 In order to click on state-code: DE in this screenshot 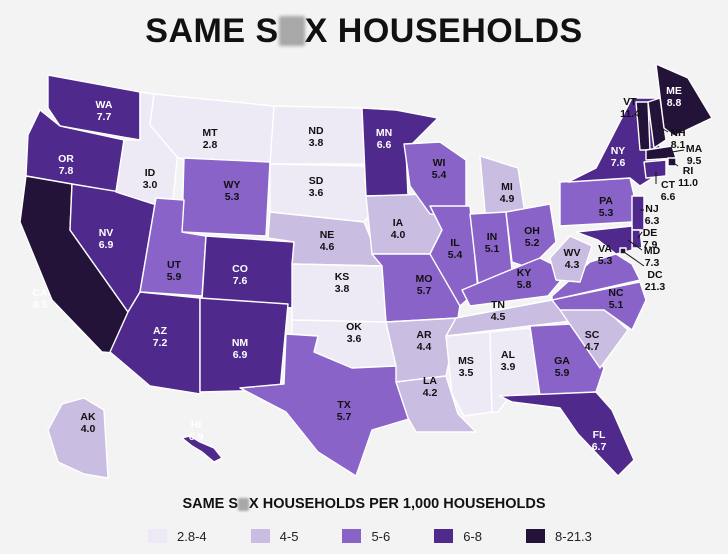, I will do `click(650, 233)`.